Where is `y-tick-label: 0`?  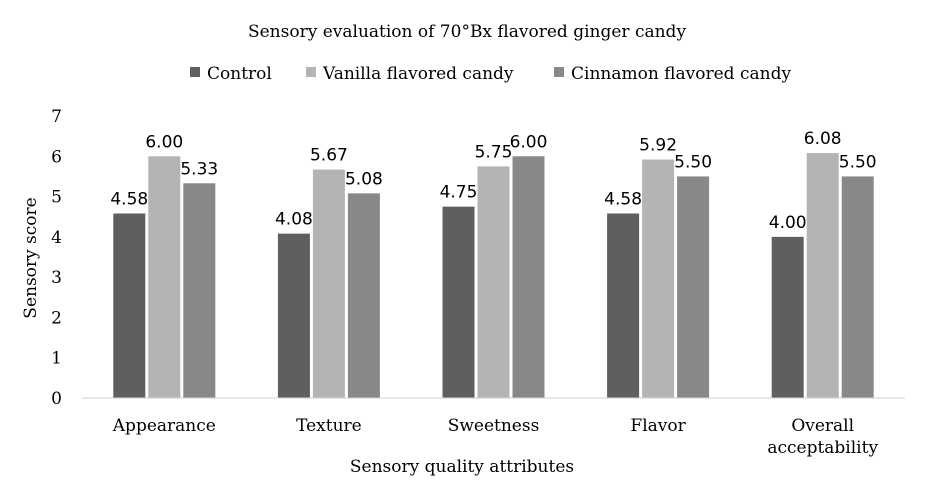
y-tick-label: 0 is located at coordinates (56, 399).